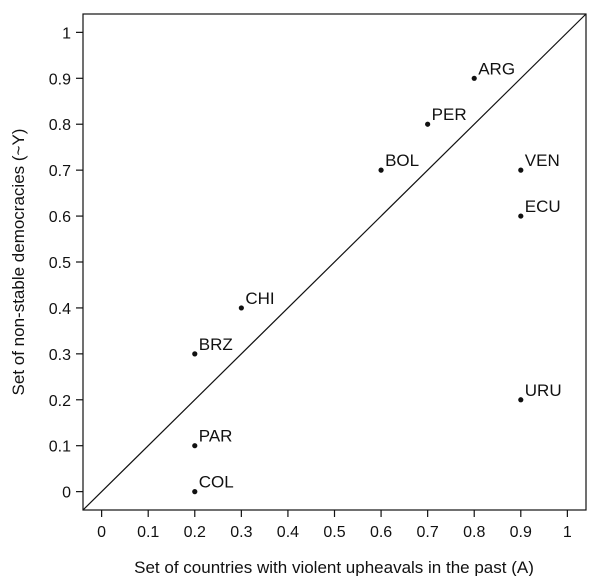 Image resolution: width=600 pixels, height=576 pixels. What do you see at coordinates (66, 493) in the screenshot?
I see `y-tick-label: 0` at bounding box center [66, 493].